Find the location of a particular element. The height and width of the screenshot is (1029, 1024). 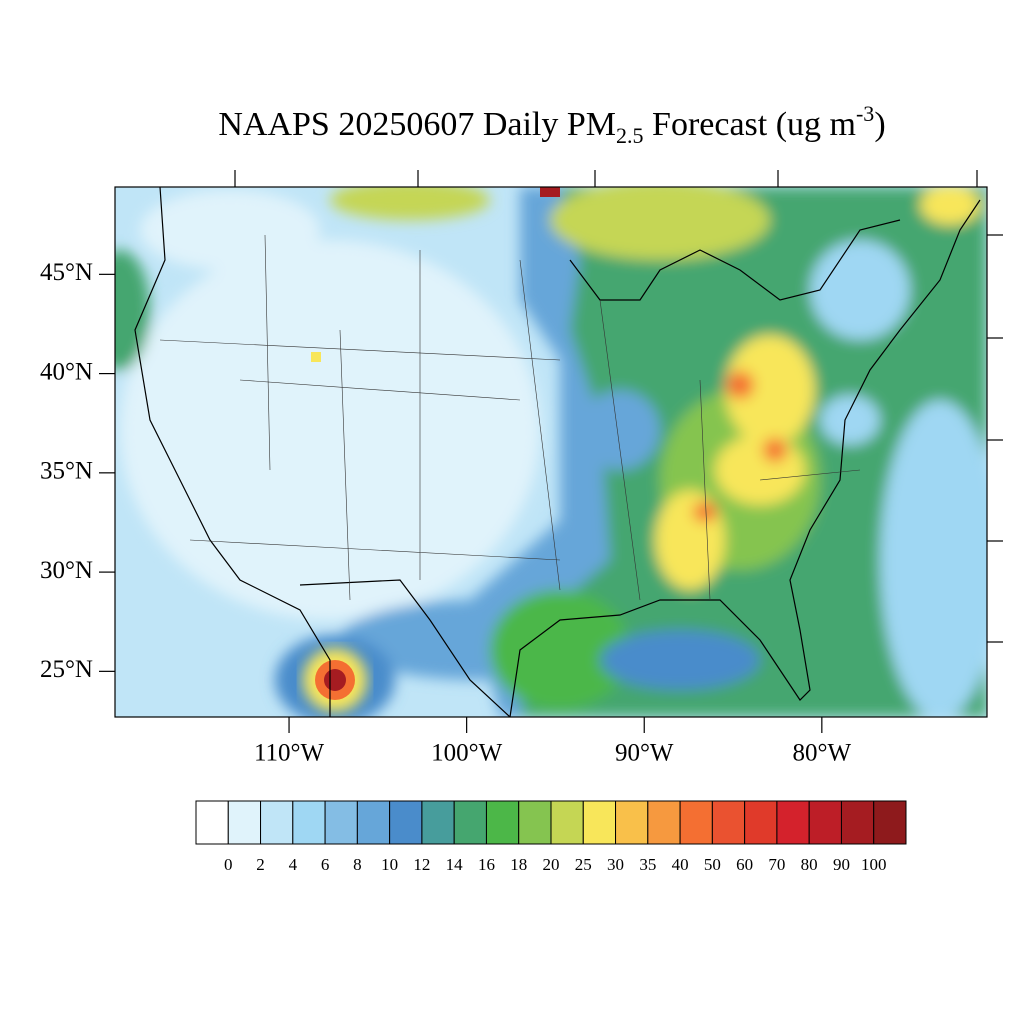

colorbar-label: 30 is located at coordinates (615, 864).